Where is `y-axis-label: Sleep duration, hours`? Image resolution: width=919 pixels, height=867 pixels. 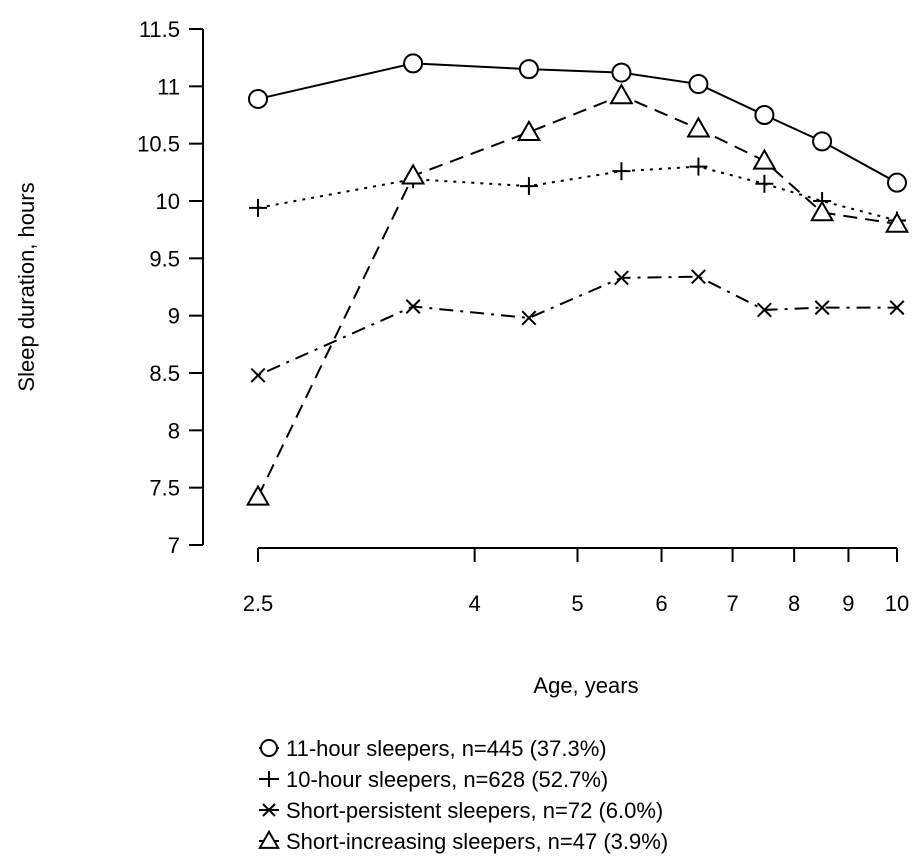 y-axis-label: Sleep duration, hours is located at coordinates (26, 286).